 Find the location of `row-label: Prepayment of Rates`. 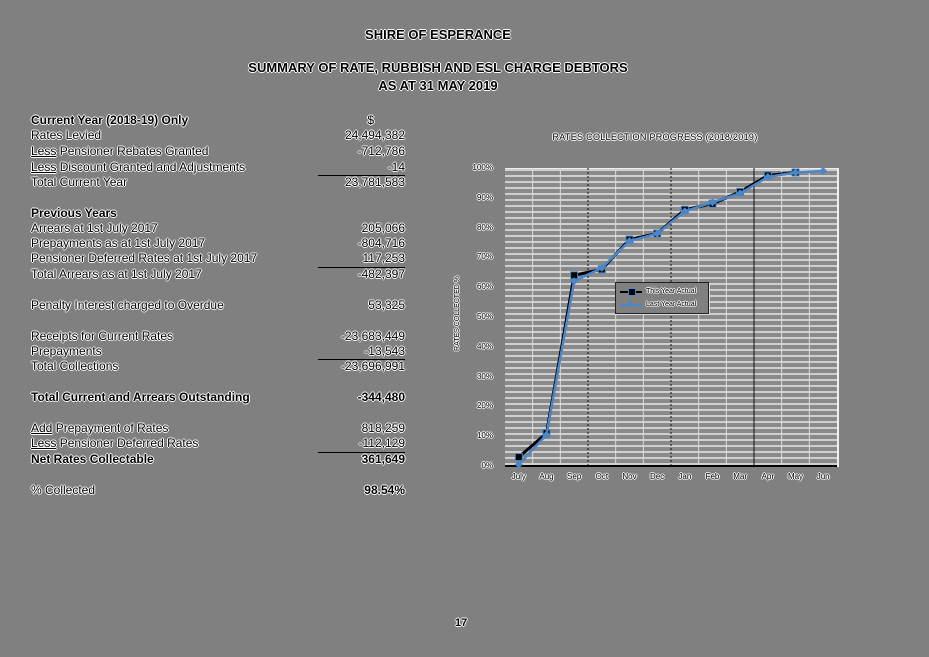

row-label: Prepayment of Rates is located at coordinates (110, 428).